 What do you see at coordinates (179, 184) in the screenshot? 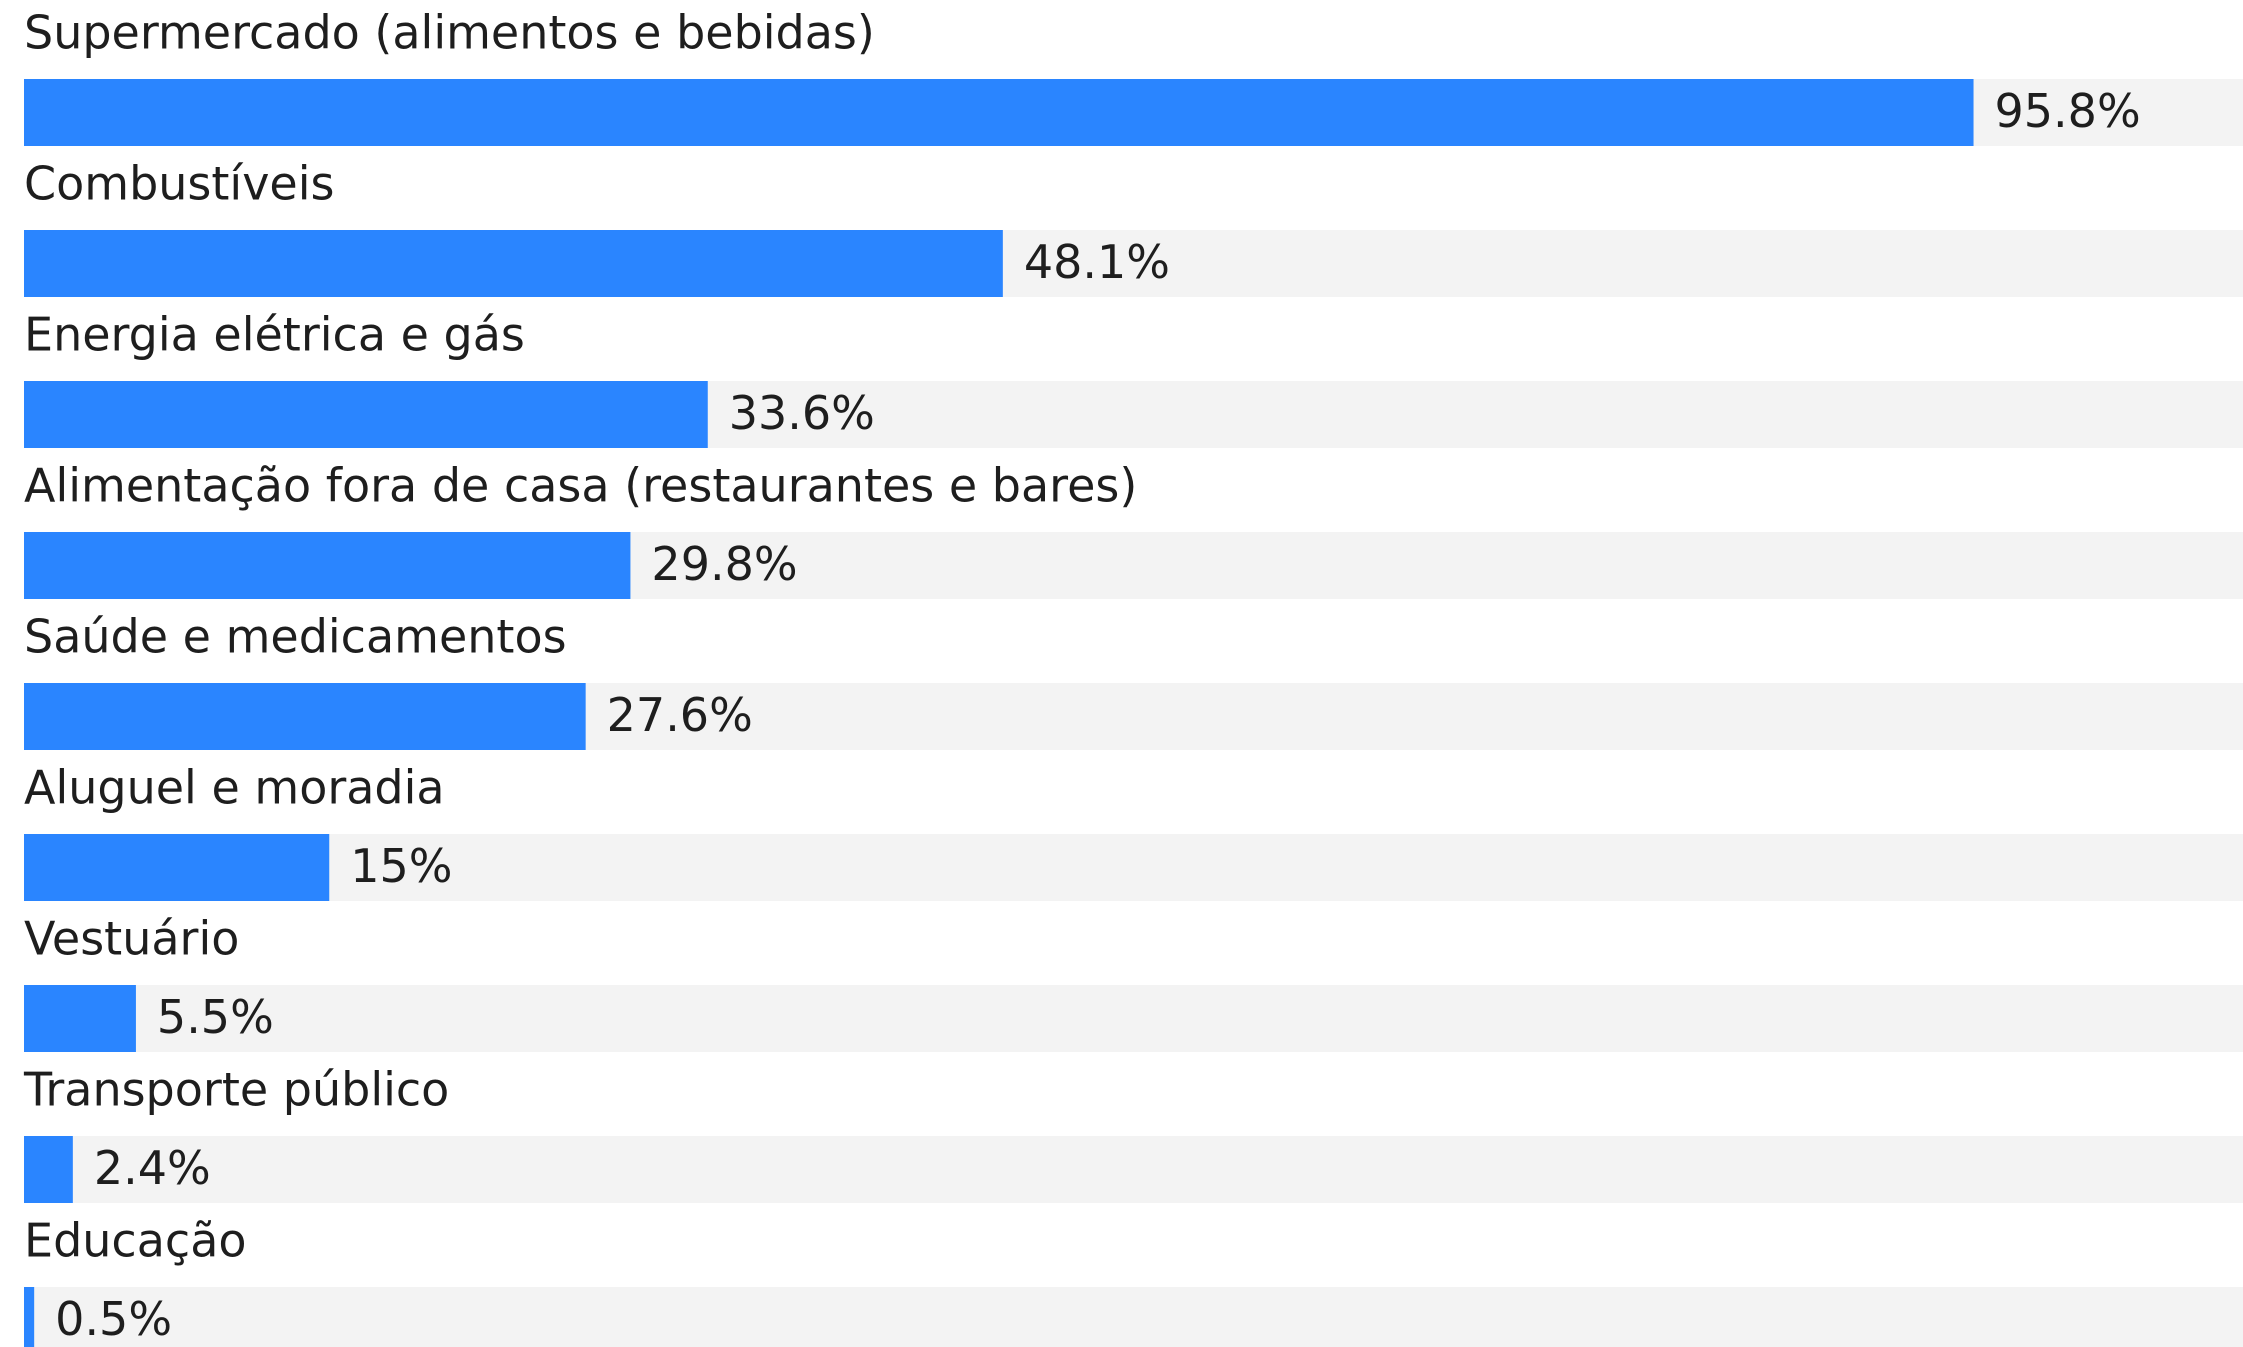
I see `category-label: Combustíveis` at bounding box center [179, 184].